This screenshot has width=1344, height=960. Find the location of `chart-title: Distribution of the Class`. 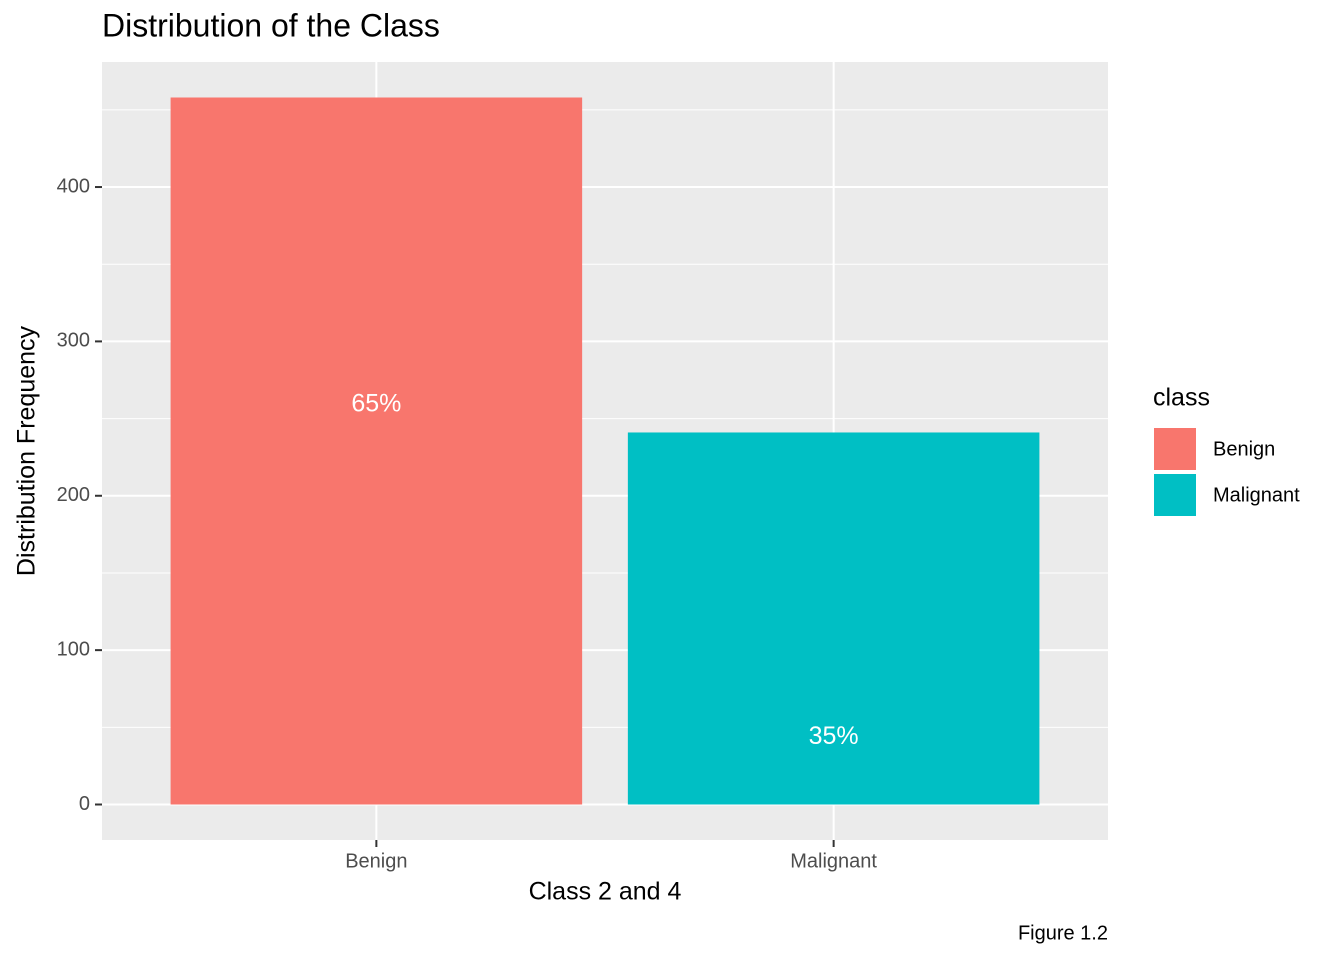

chart-title: Distribution of the Class is located at coordinates (271, 25).